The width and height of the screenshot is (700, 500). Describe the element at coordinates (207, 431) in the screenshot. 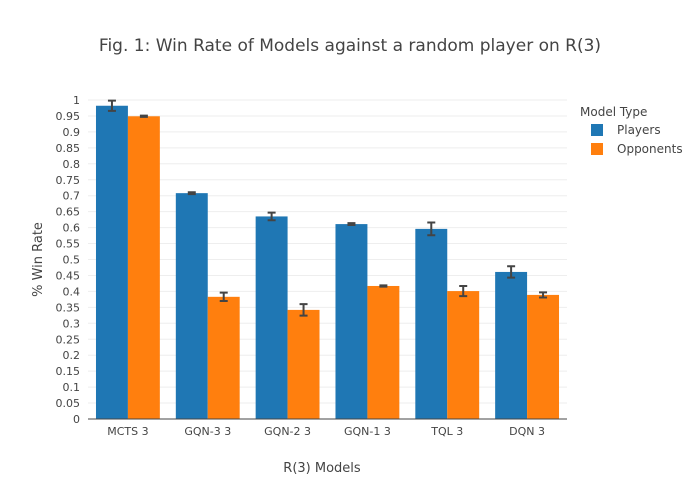

I see `x-tick-label: GQN-3 3` at that location.